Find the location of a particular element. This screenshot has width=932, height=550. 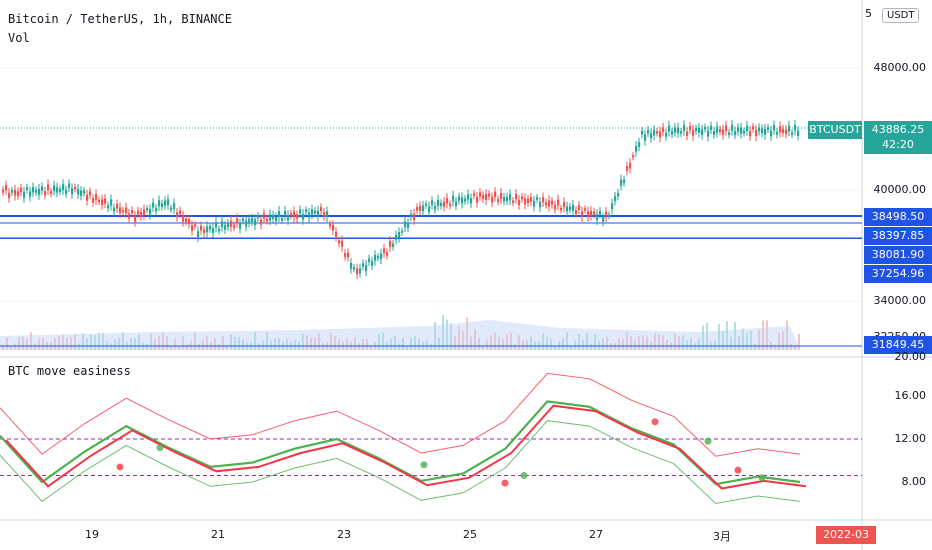

indicator-title: BTC move easiness is located at coordinates (69, 371).